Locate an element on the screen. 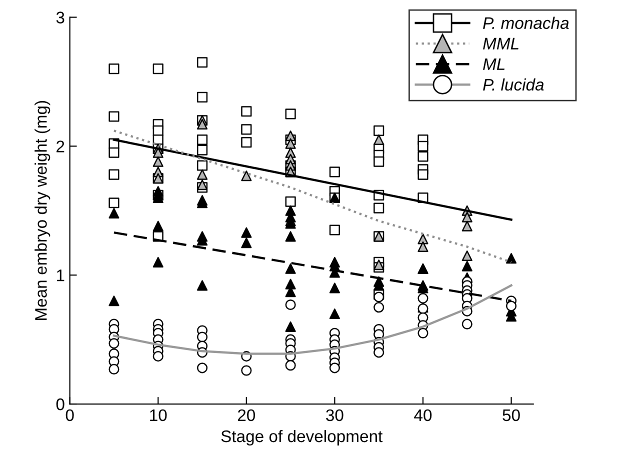 The height and width of the screenshot is (466, 618). x-axis-title: Stage of development is located at coordinates (302, 438).